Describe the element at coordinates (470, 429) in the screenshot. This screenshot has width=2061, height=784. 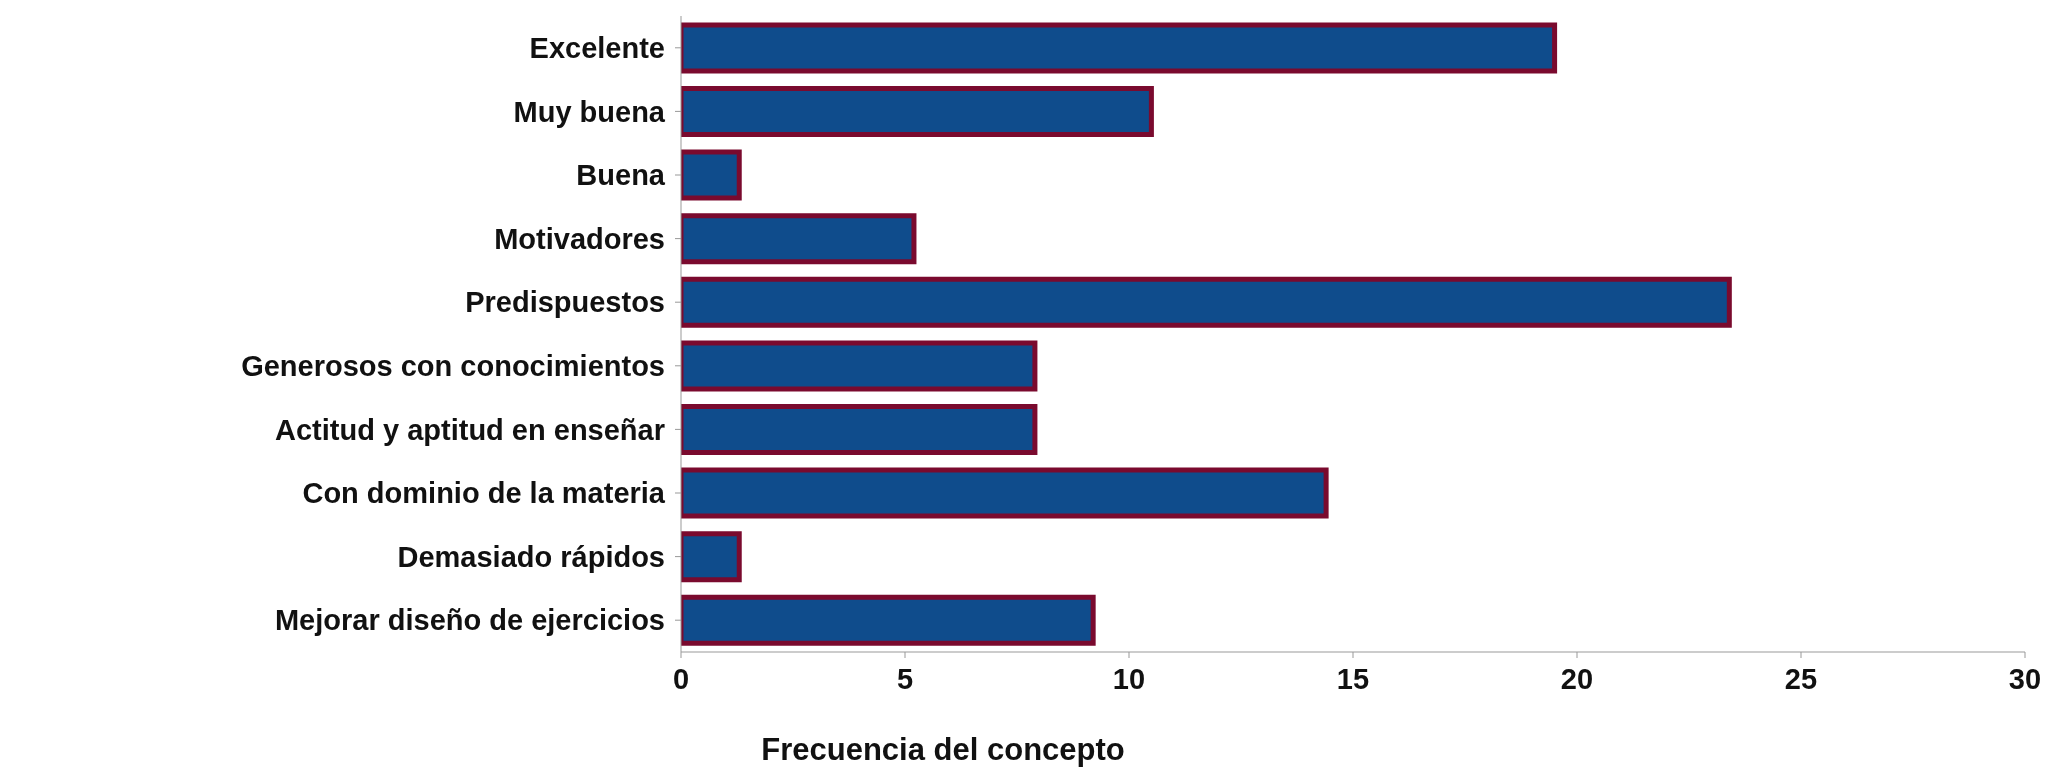
I see `y-tick-label: Actitud y aptitud en enseñar` at that location.